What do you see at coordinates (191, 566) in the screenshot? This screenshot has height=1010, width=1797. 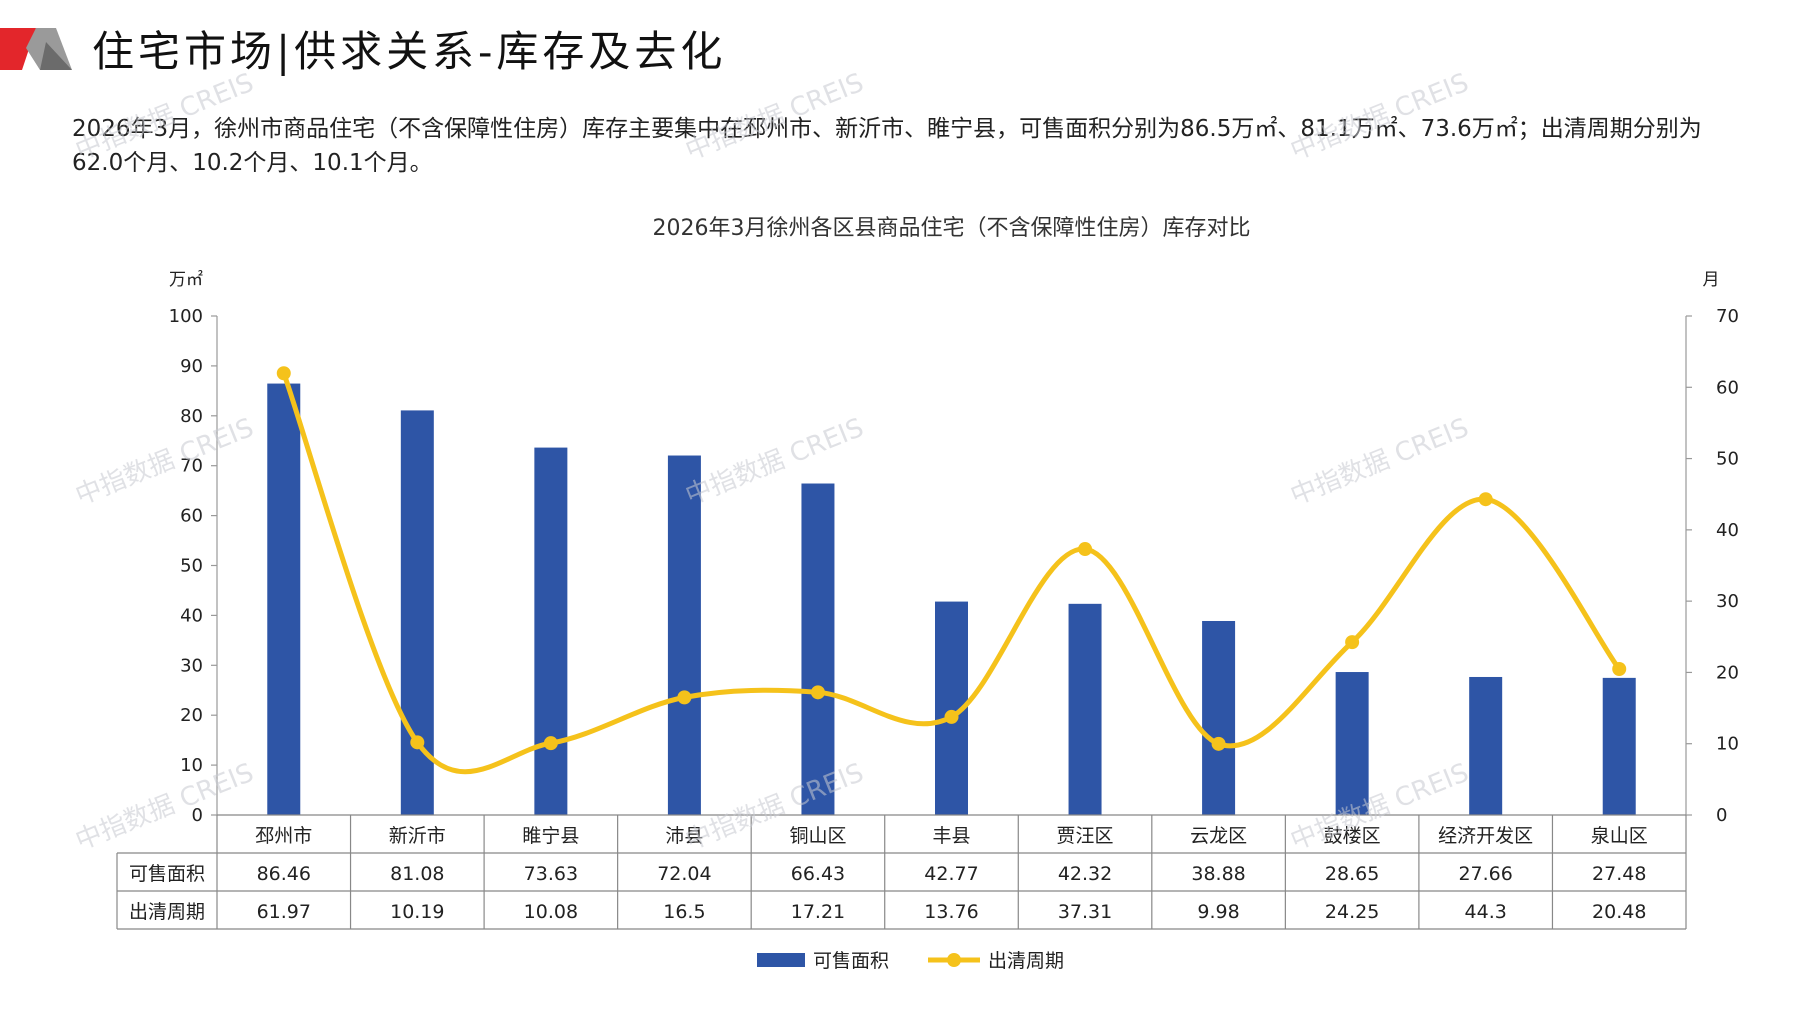 I see `y-left-tick-label: 50` at bounding box center [191, 566].